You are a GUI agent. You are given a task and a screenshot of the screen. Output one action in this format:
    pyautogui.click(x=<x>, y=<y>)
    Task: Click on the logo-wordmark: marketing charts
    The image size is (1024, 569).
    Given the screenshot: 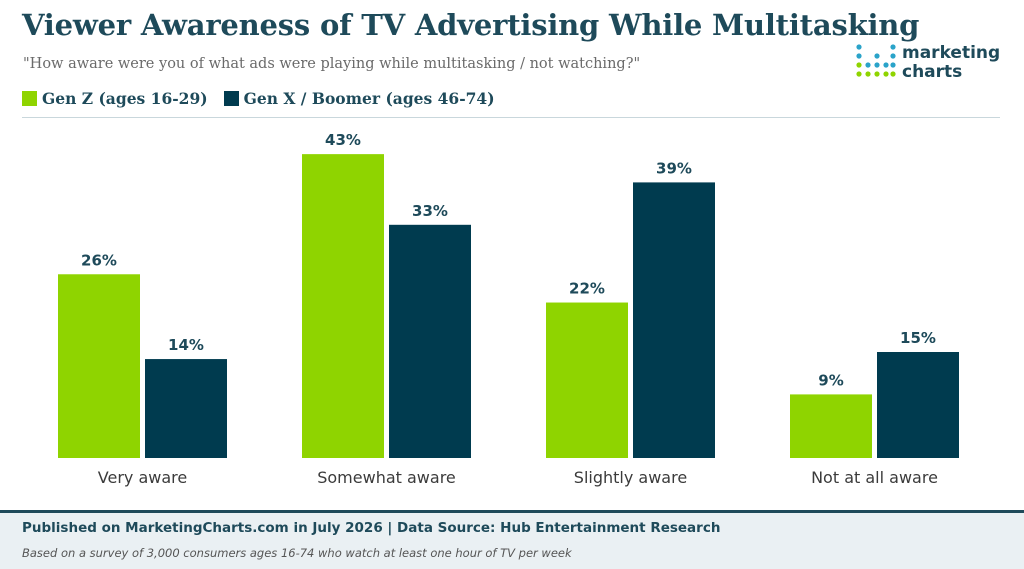 What is the action you would take?
    pyautogui.click(x=951, y=63)
    